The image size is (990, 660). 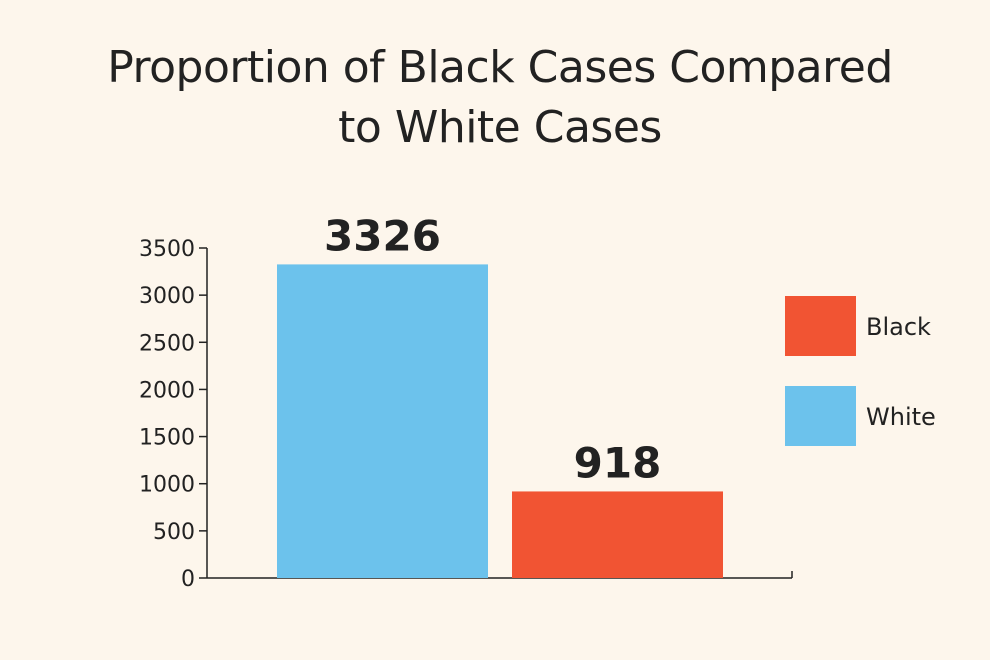 What do you see at coordinates (167, 485) in the screenshot?
I see `y-tick-label: 1000` at bounding box center [167, 485].